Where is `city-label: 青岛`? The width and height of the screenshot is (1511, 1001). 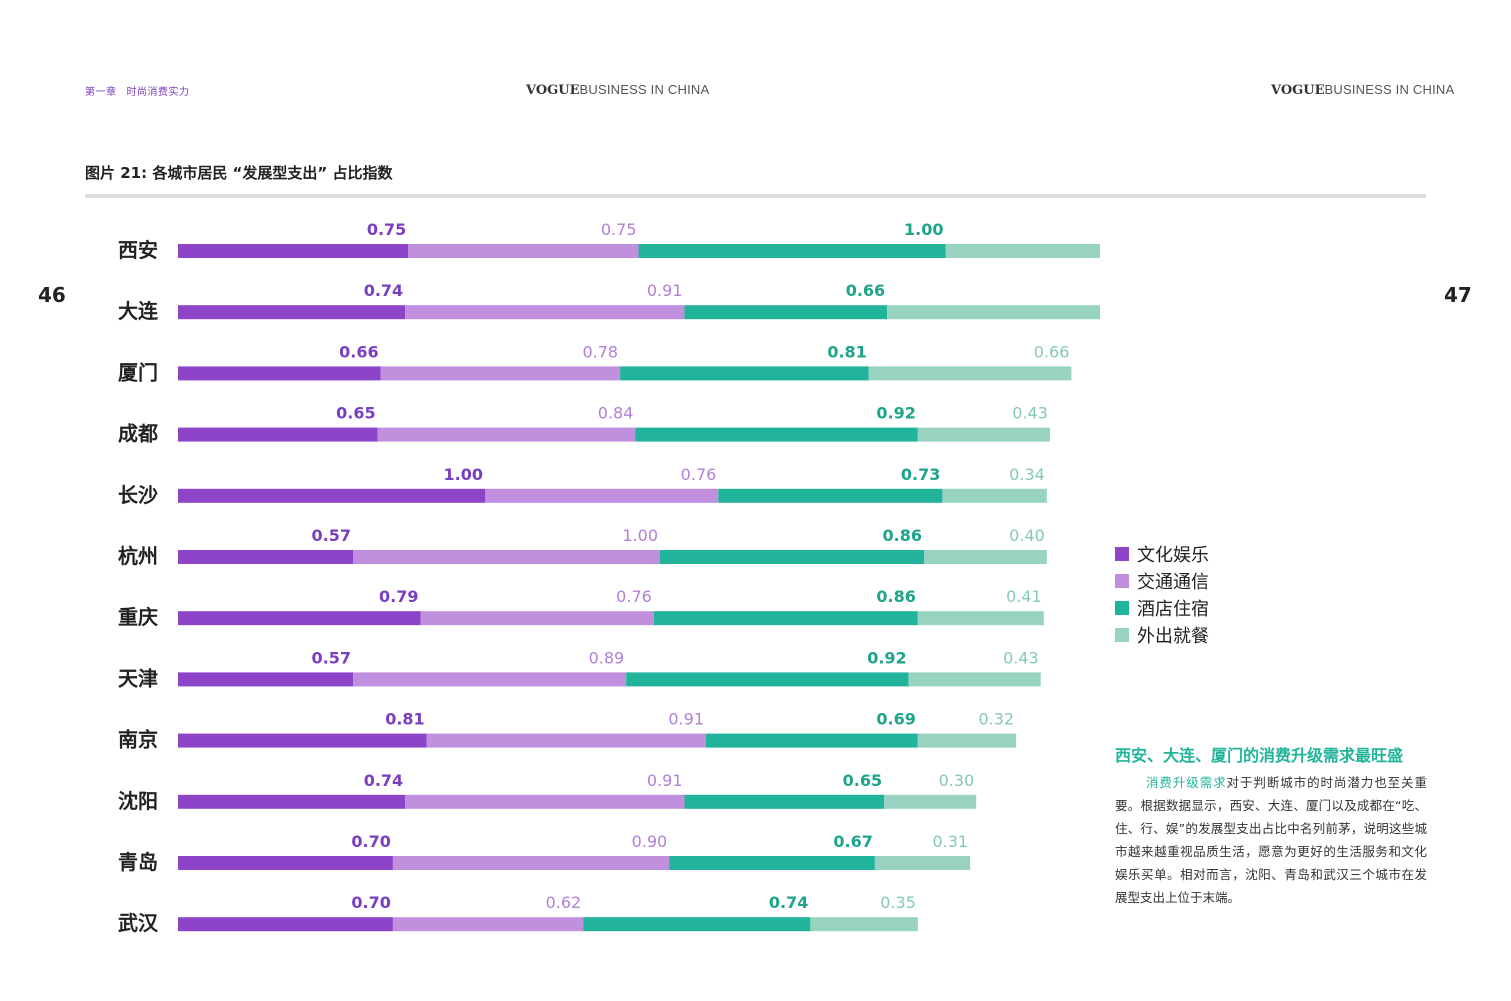 city-label: 青岛 is located at coordinates (138, 862).